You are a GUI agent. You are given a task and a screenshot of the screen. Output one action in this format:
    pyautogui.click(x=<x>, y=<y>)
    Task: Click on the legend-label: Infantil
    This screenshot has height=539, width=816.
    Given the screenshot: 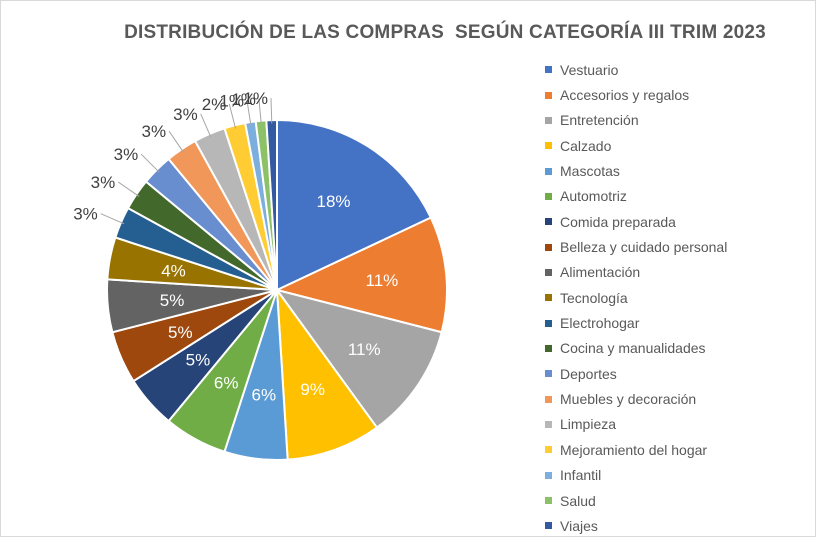 What is the action you would take?
    pyautogui.click(x=581, y=475)
    